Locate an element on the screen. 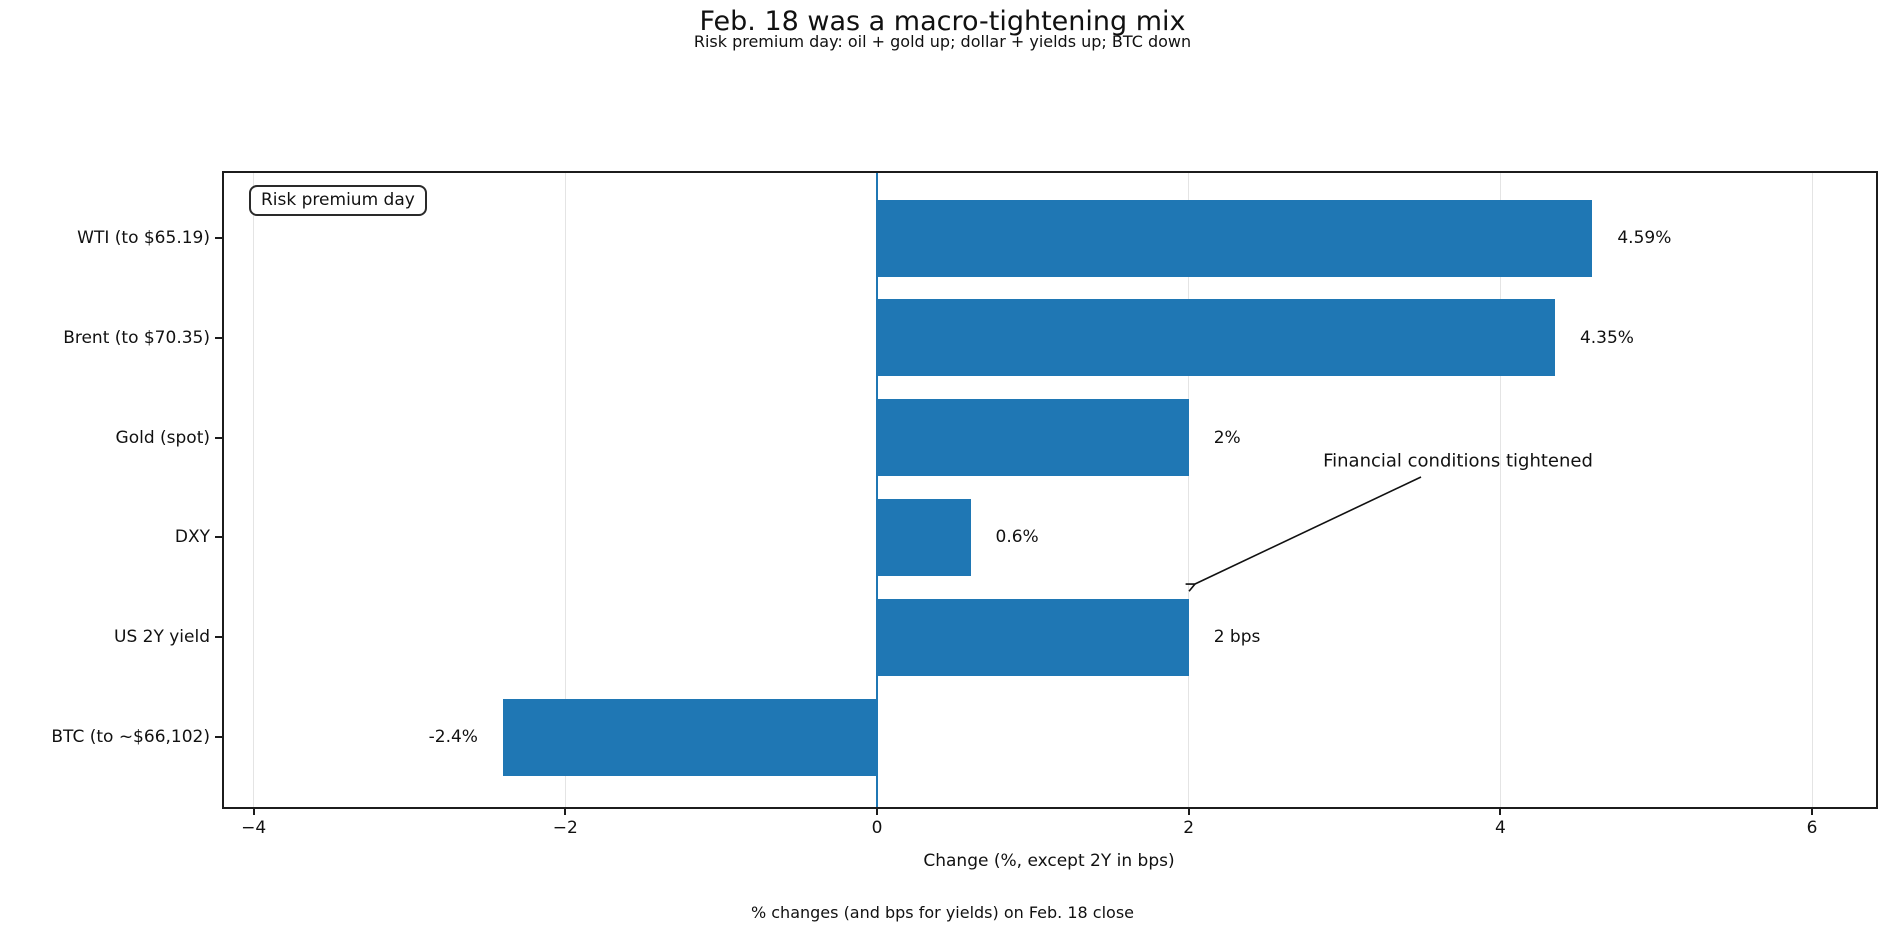  x-tick-label: 4 is located at coordinates (1500, 828).